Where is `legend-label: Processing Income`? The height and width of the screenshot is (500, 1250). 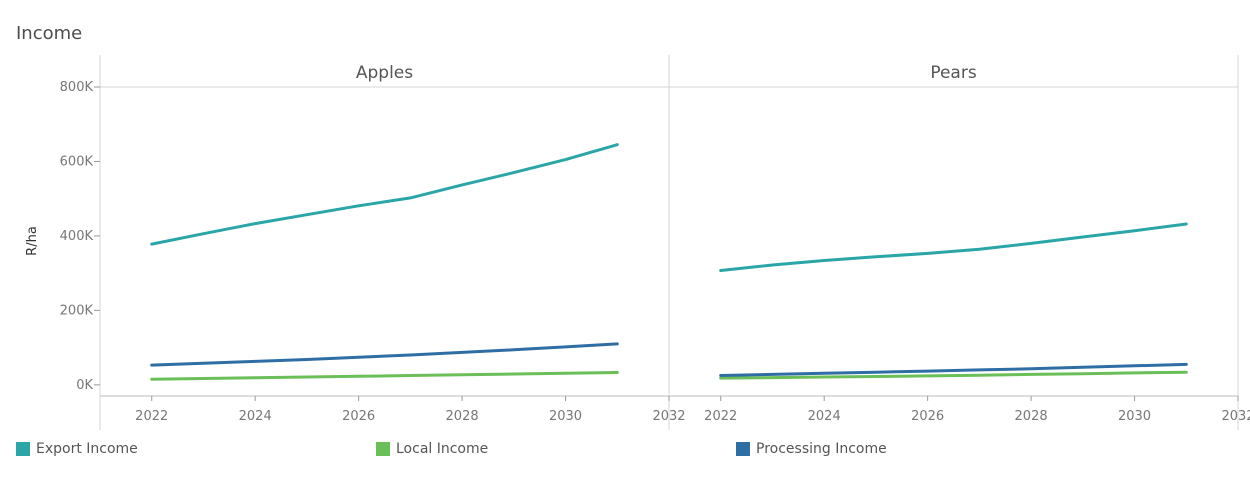 legend-label: Processing Income is located at coordinates (821, 449).